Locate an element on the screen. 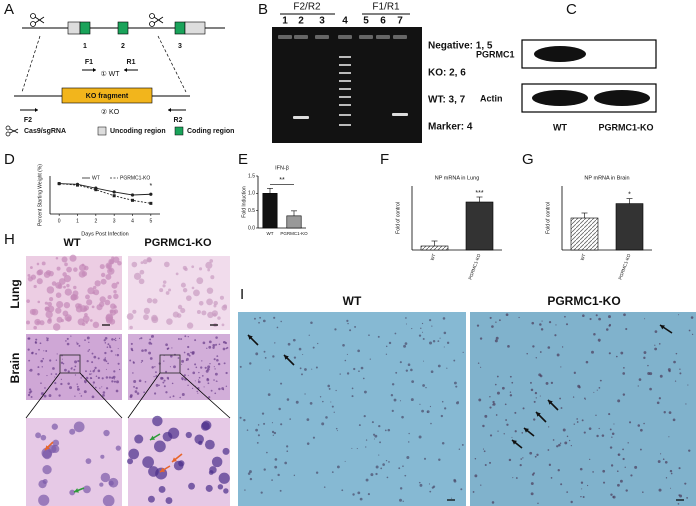 Image resolution: width=696 pixels, height=506 pixels. row-label: Lung is located at coordinates (15, 293).